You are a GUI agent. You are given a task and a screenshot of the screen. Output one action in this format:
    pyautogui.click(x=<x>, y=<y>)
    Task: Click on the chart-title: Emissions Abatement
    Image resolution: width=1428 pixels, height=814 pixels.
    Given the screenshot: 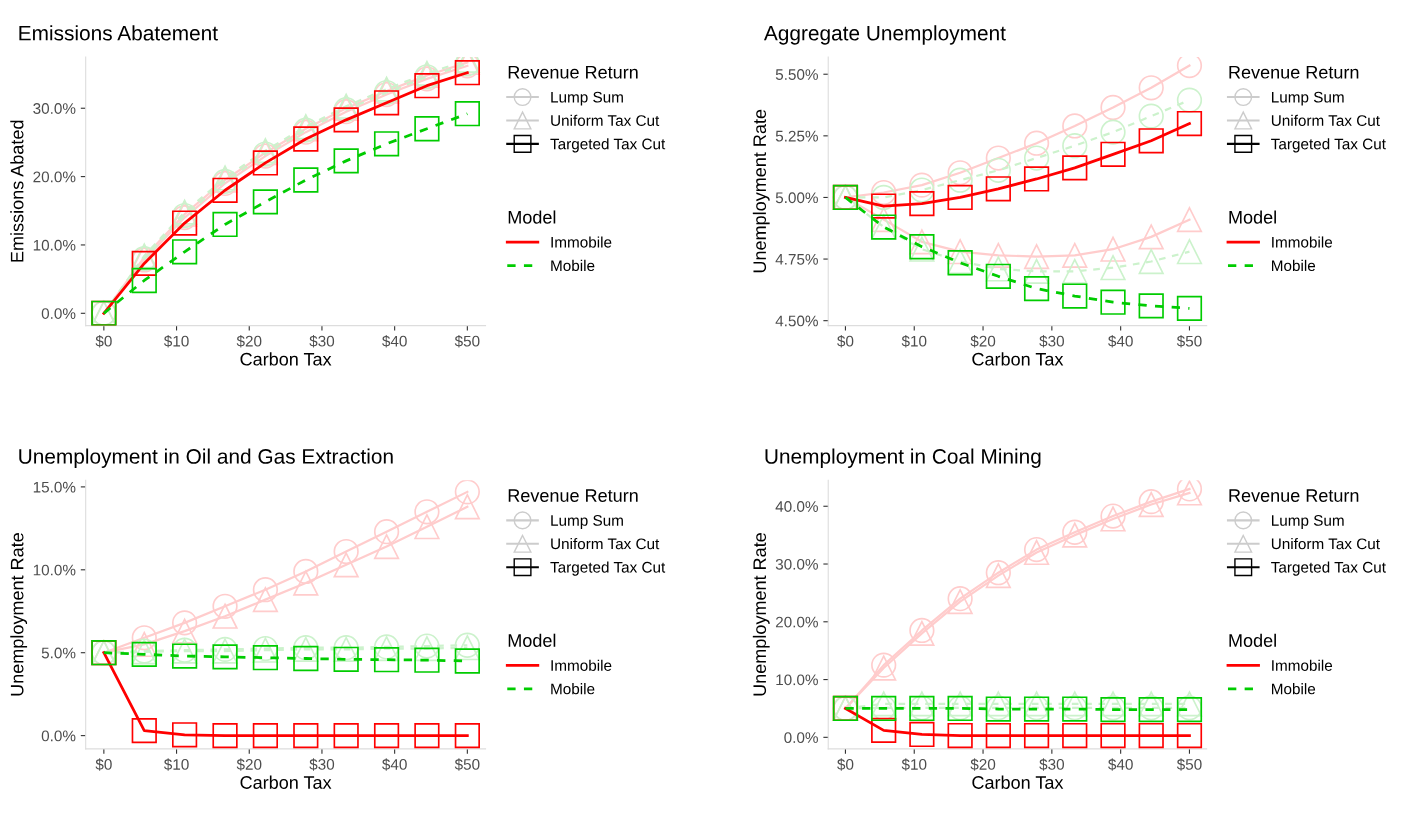 What is the action you would take?
    pyautogui.click(x=118, y=33)
    